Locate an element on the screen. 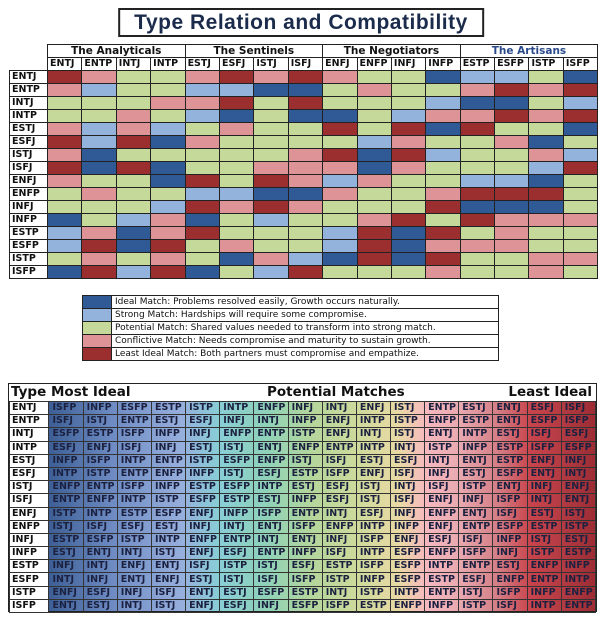 The image size is (602, 619). row-type-label: ENTP is located at coordinates (28, 90).